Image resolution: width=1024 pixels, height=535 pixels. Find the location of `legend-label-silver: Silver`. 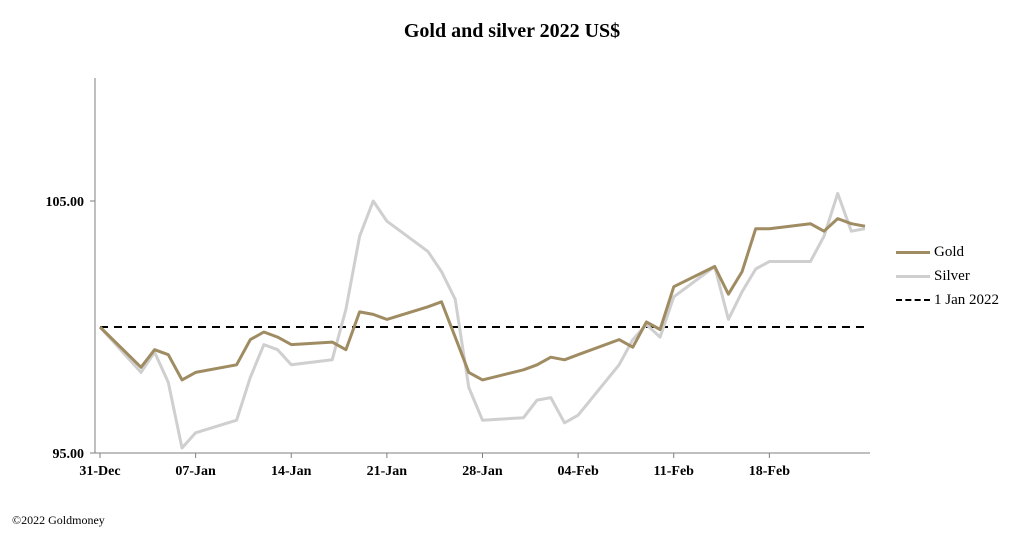

legend-label-silver: Silver is located at coordinates (952, 275).